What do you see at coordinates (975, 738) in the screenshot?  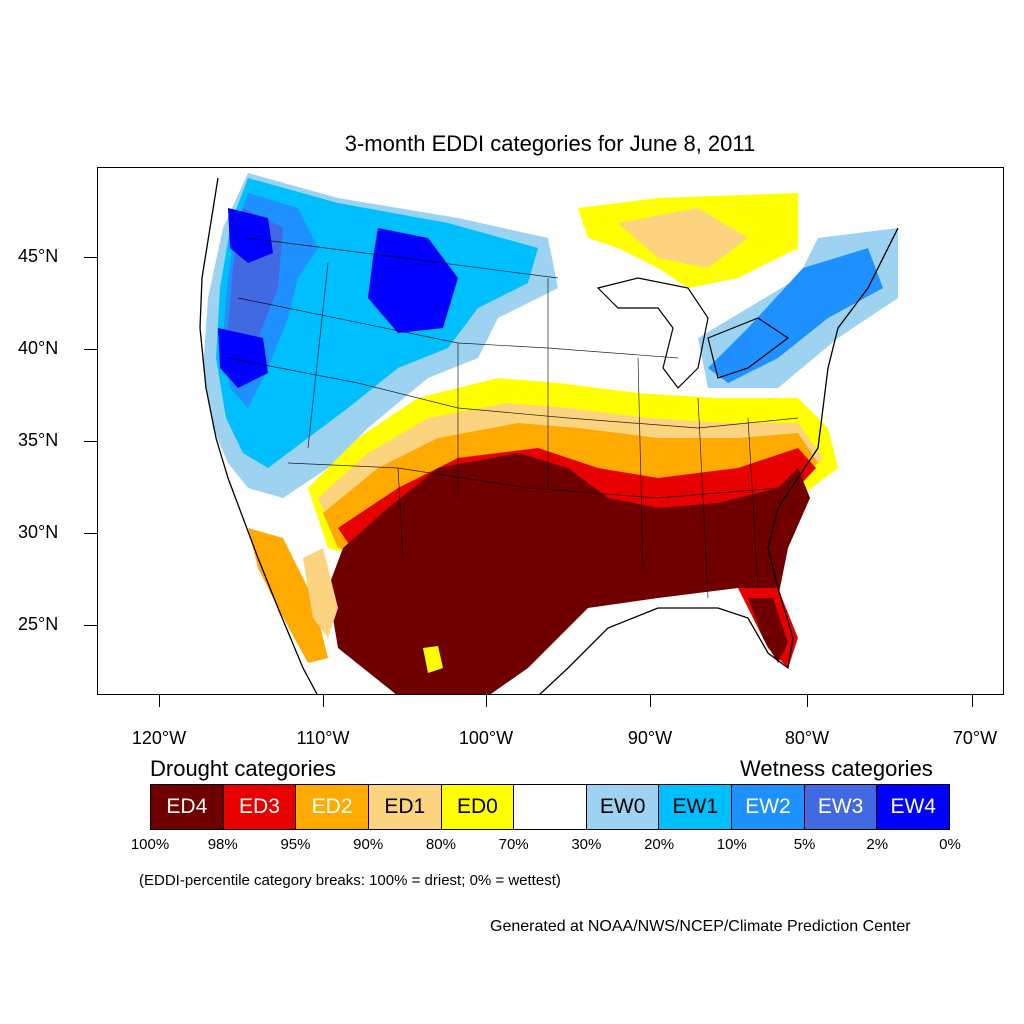 I see `lon-tick-label: 70°W` at bounding box center [975, 738].